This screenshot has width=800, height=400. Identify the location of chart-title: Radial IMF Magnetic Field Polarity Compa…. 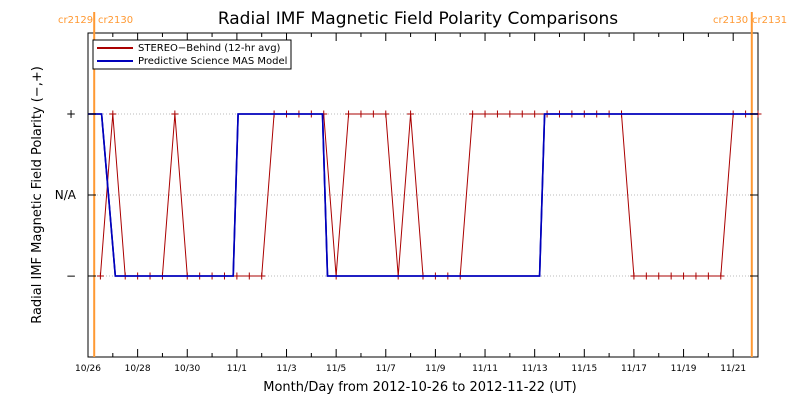
(418, 19).